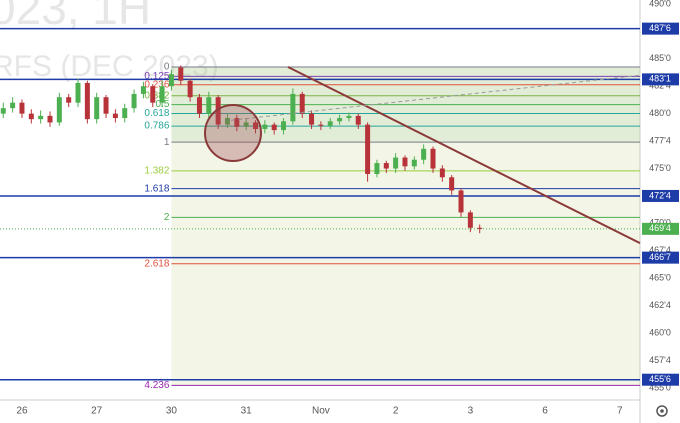 This screenshot has height=423, width=680. What do you see at coordinates (471, 411) in the screenshot?
I see `x-tick-label: 3` at bounding box center [471, 411].